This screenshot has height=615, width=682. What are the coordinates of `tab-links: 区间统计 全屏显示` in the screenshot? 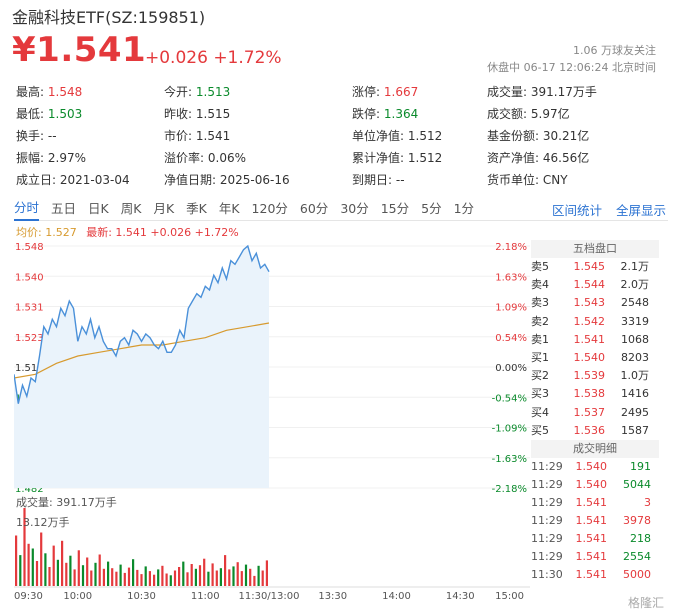 It's located at (604, 209).